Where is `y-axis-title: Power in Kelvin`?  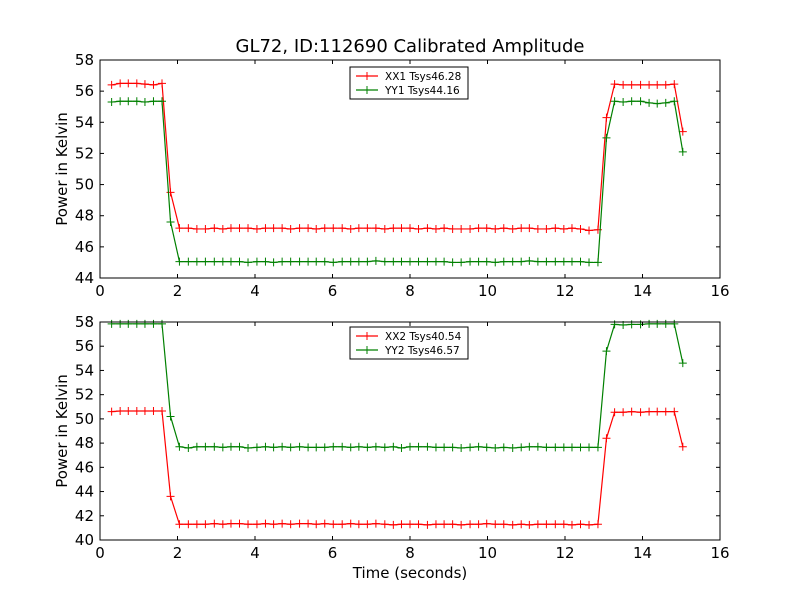 y-axis-title: Power in Kelvin is located at coordinates (62, 169).